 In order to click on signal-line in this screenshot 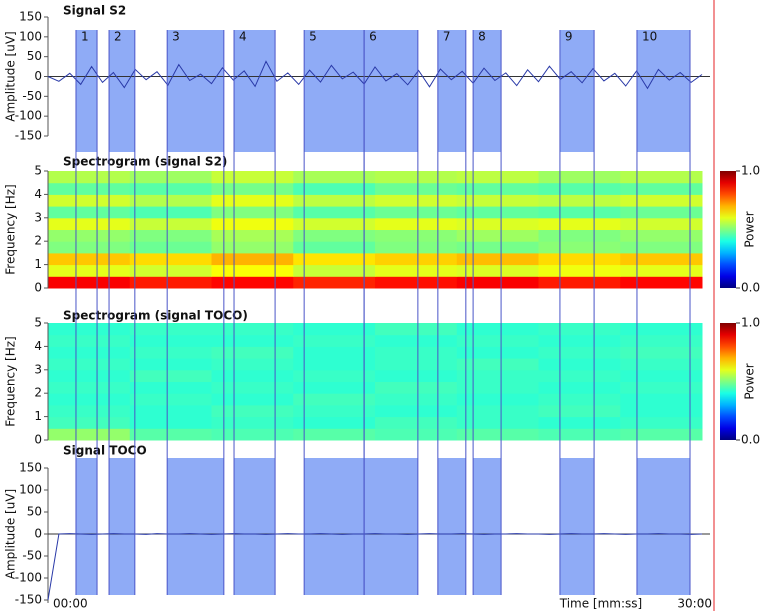, I will do `click(375, 75)`.